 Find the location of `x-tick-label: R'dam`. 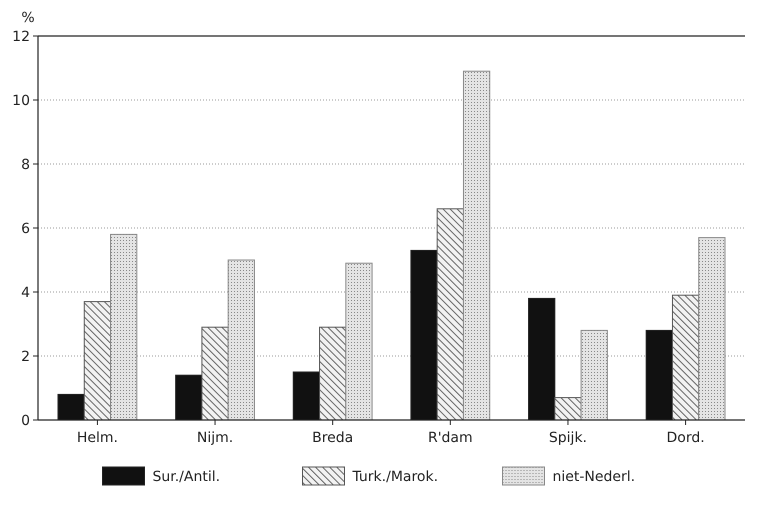

x-tick-label: R'dam is located at coordinates (450, 438).